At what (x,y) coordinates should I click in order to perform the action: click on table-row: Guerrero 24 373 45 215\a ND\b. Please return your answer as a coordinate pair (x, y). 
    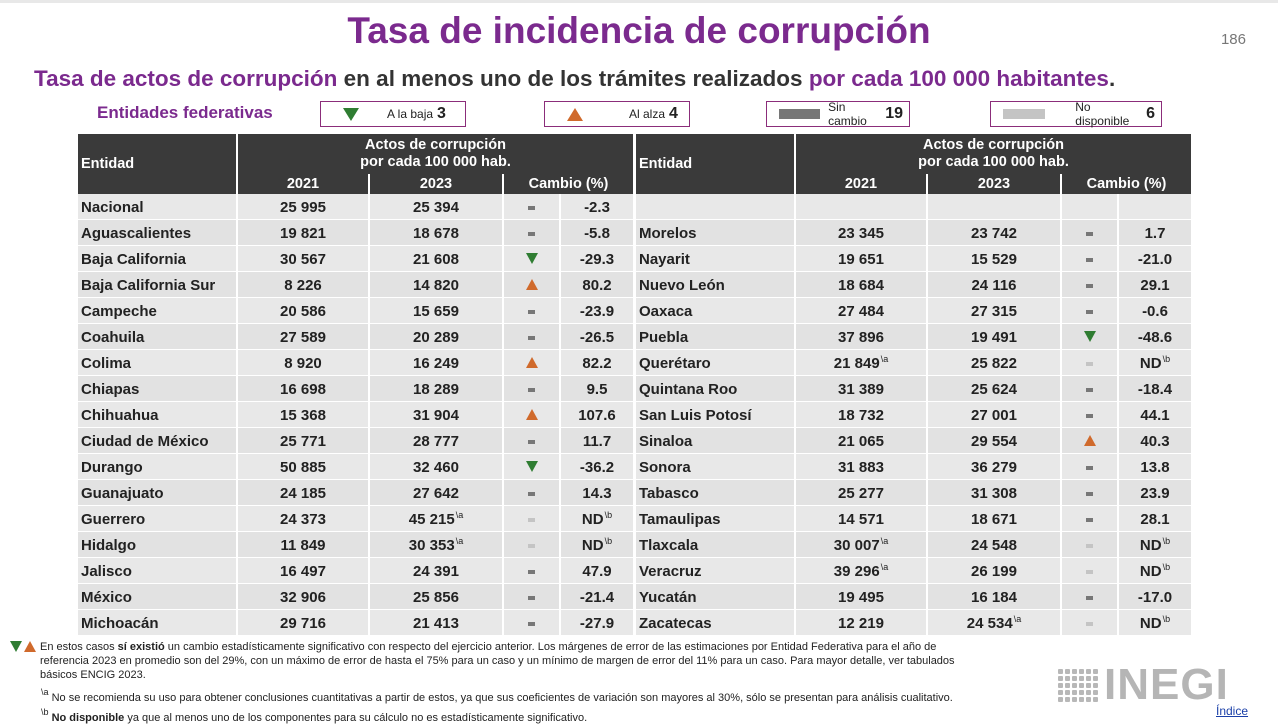
    Looking at the image, I should click on (355, 519).